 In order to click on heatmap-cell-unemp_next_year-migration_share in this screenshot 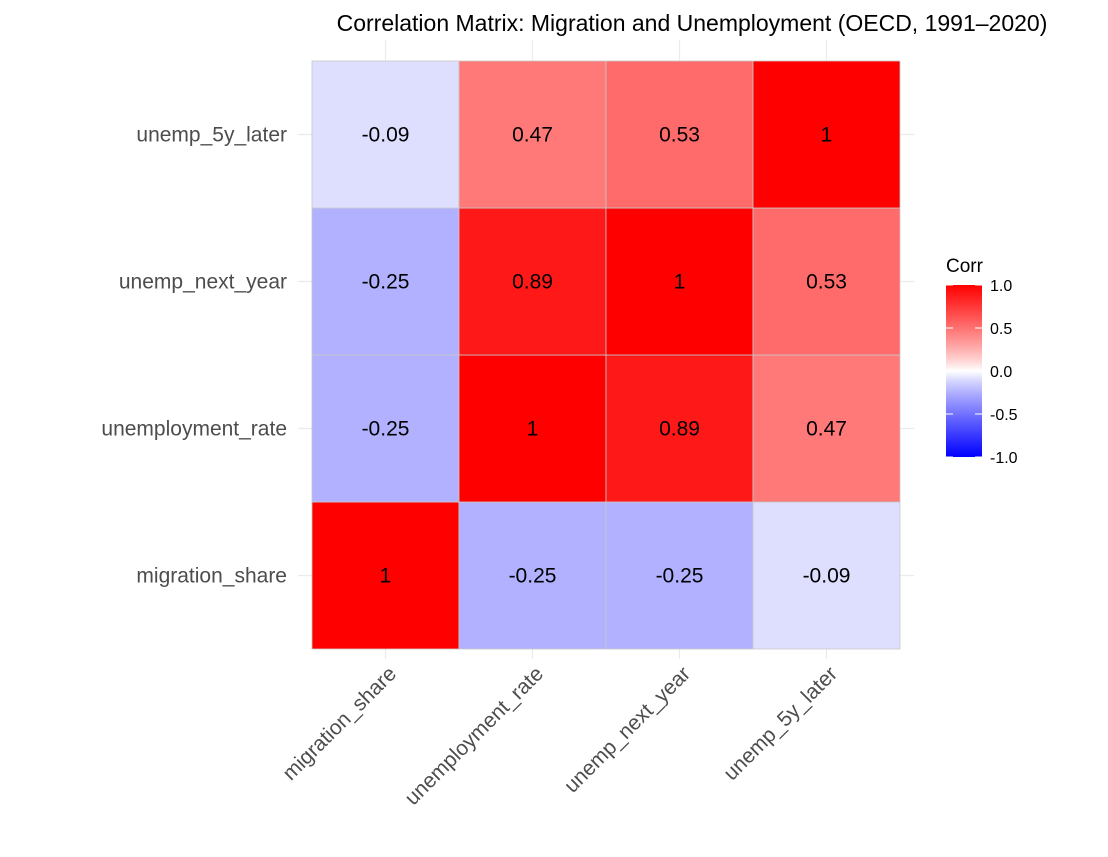, I will do `click(385, 281)`.